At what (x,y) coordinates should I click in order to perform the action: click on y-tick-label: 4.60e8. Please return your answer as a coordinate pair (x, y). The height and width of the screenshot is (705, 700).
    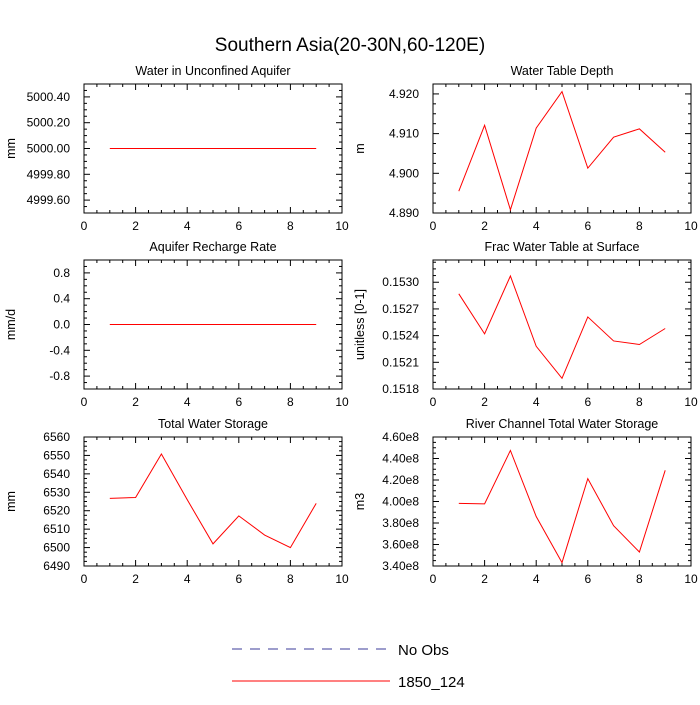
    Looking at the image, I should click on (400, 437).